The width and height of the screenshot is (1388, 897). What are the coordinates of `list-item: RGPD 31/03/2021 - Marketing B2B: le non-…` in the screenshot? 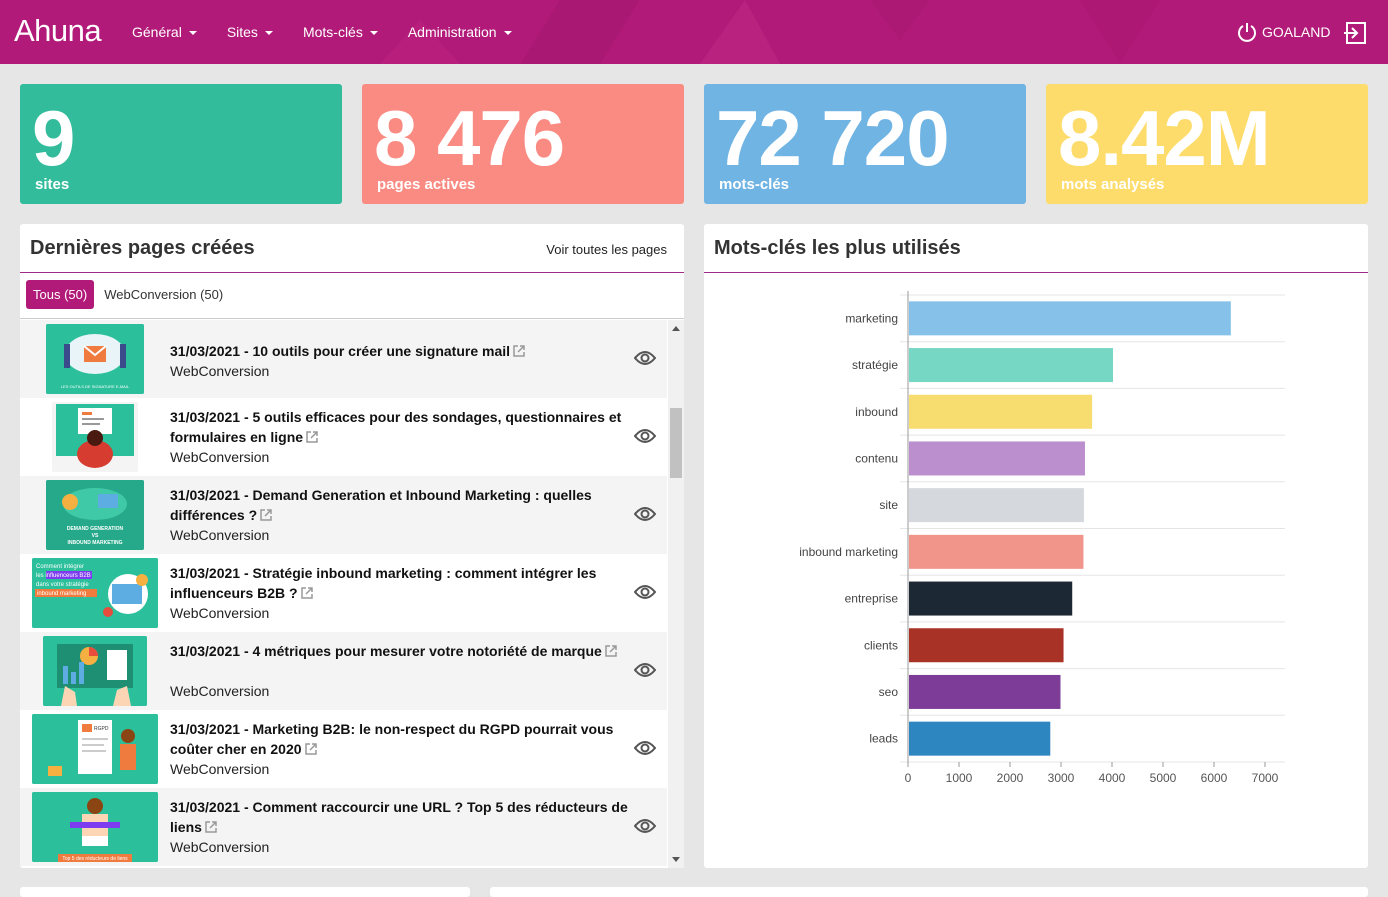 It's located at (343, 749).